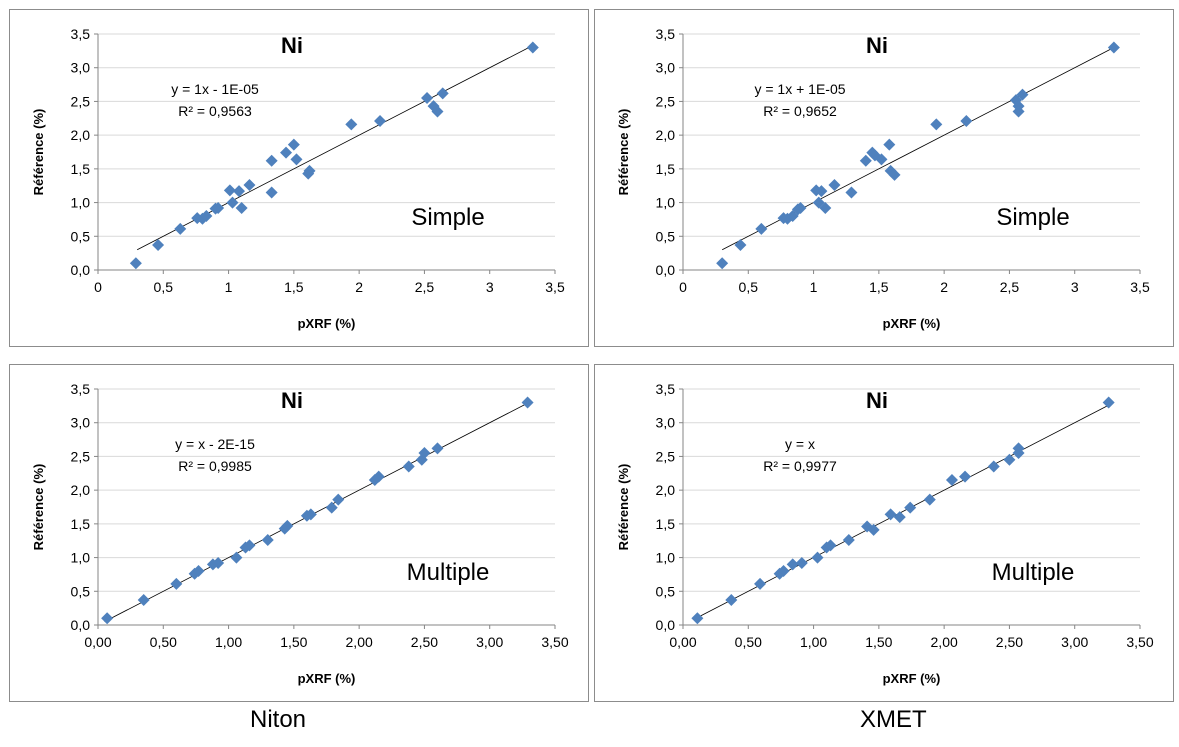  What do you see at coordinates (1140, 287) in the screenshot?
I see `x-tick-label: 3,5` at bounding box center [1140, 287].